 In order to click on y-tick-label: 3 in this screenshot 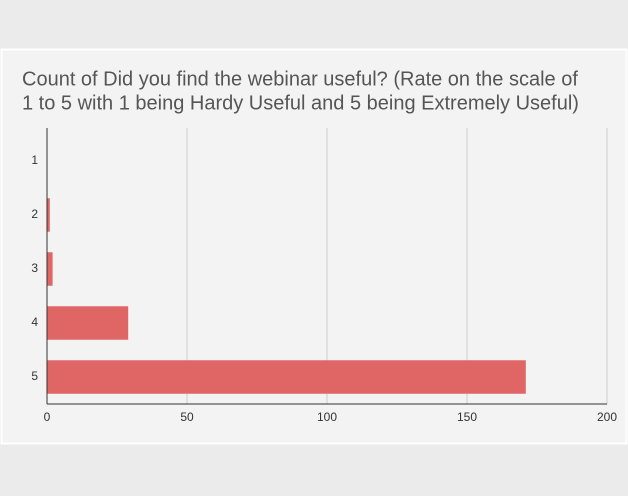, I will do `click(34, 268)`.